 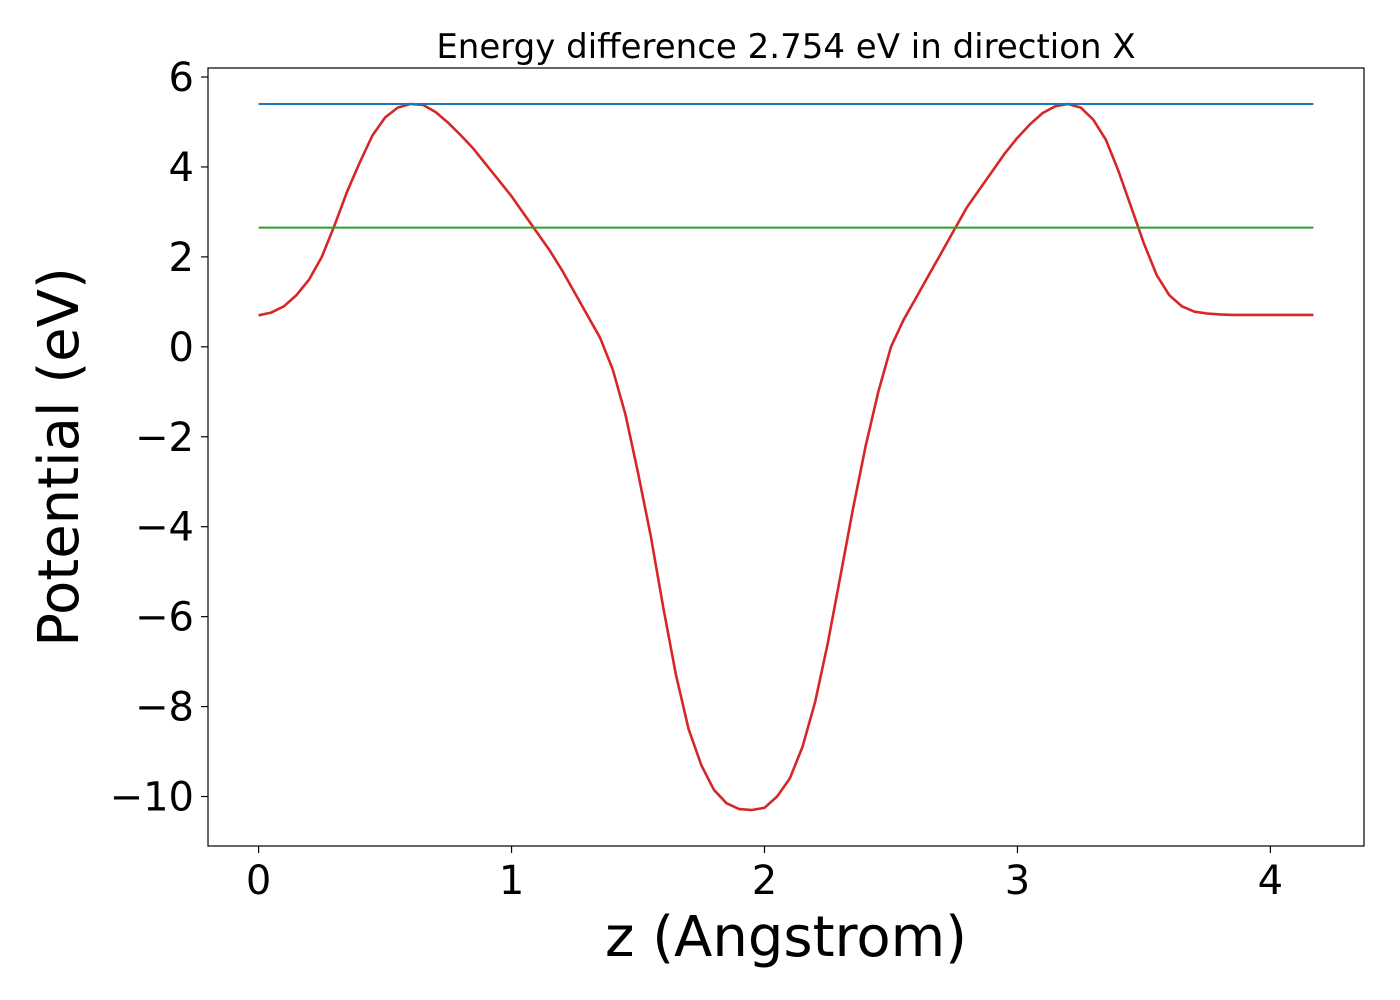 I want to click on y-tick-label: −2, so click(x=164, y=438).